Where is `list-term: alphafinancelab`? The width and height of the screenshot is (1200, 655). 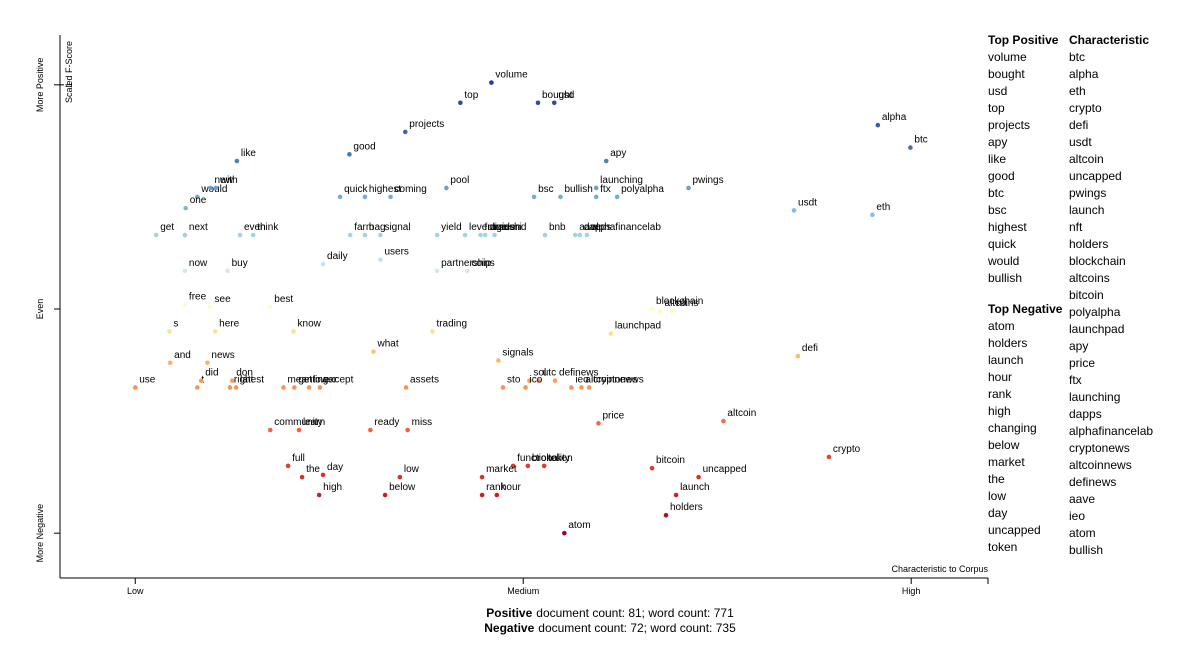
list-term: alphafinancelab is located at coordinates (1111, 431).